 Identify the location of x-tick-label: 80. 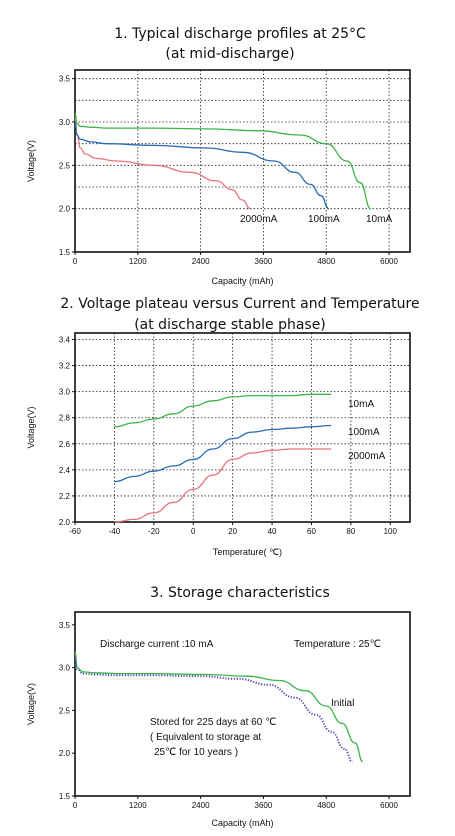
(350, 531).